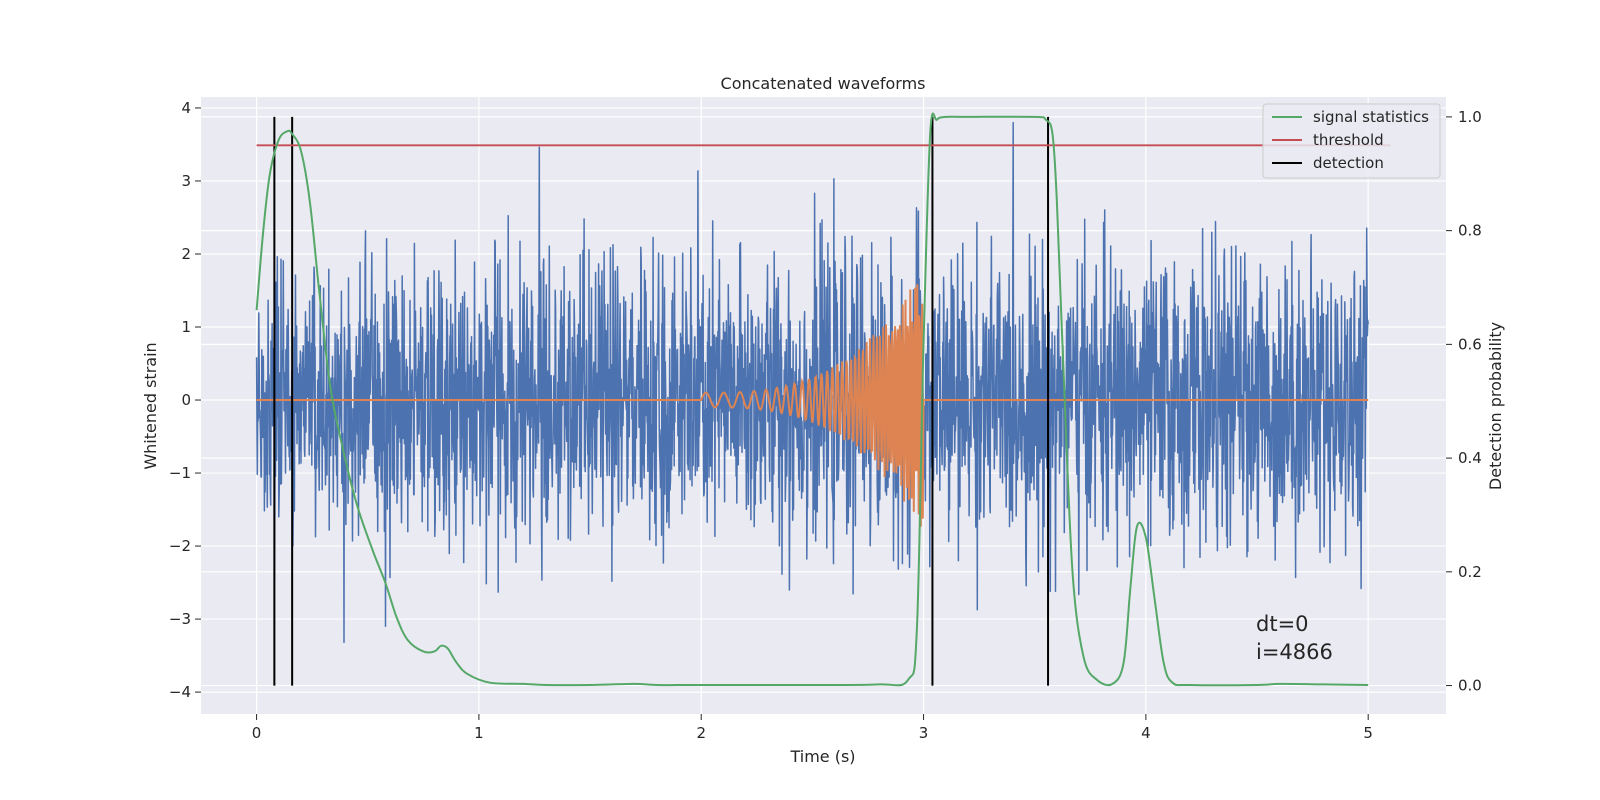 This screenshot has width=1600, height=800. Describe the element at coordinates (1495, 406) in the screenshot. I see `y-right-axis-title: Detection probability` at that location.